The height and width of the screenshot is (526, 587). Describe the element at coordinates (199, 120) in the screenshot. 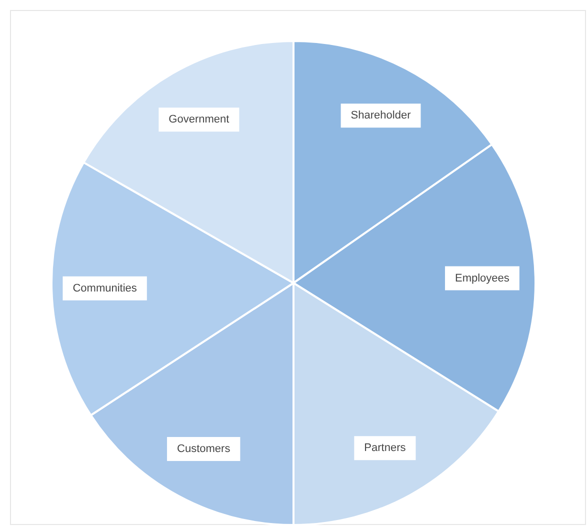

I see `slice-label: Government` at that location.